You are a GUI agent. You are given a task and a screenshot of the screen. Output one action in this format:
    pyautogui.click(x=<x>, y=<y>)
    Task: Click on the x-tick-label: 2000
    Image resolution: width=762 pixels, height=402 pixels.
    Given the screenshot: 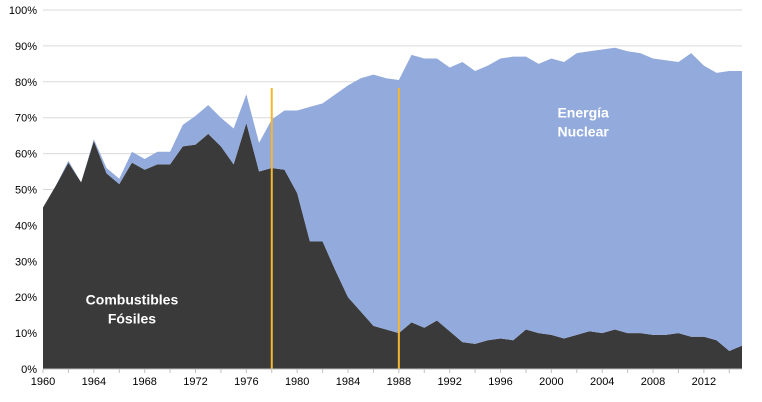 What is the action you would take?
    pyautogui.click(x=551, y=382)
    